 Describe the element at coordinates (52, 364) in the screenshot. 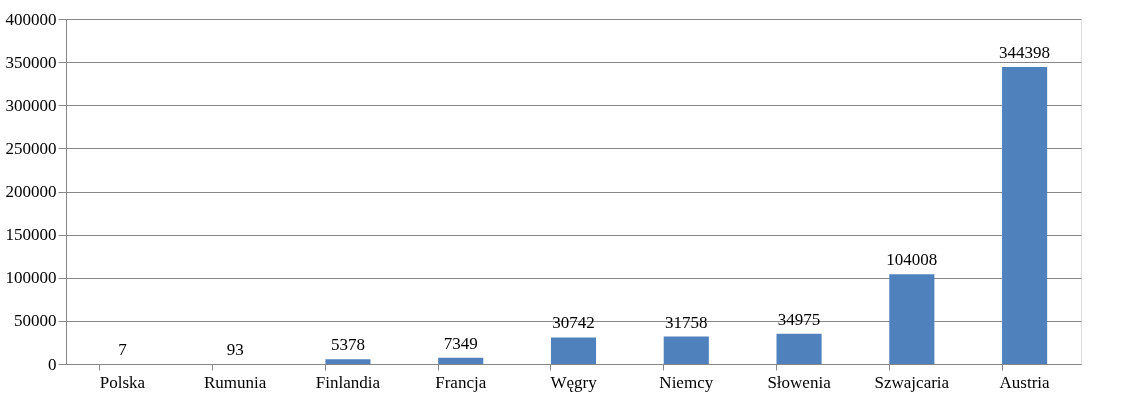

I see `y-tick-label: 0` at that location.